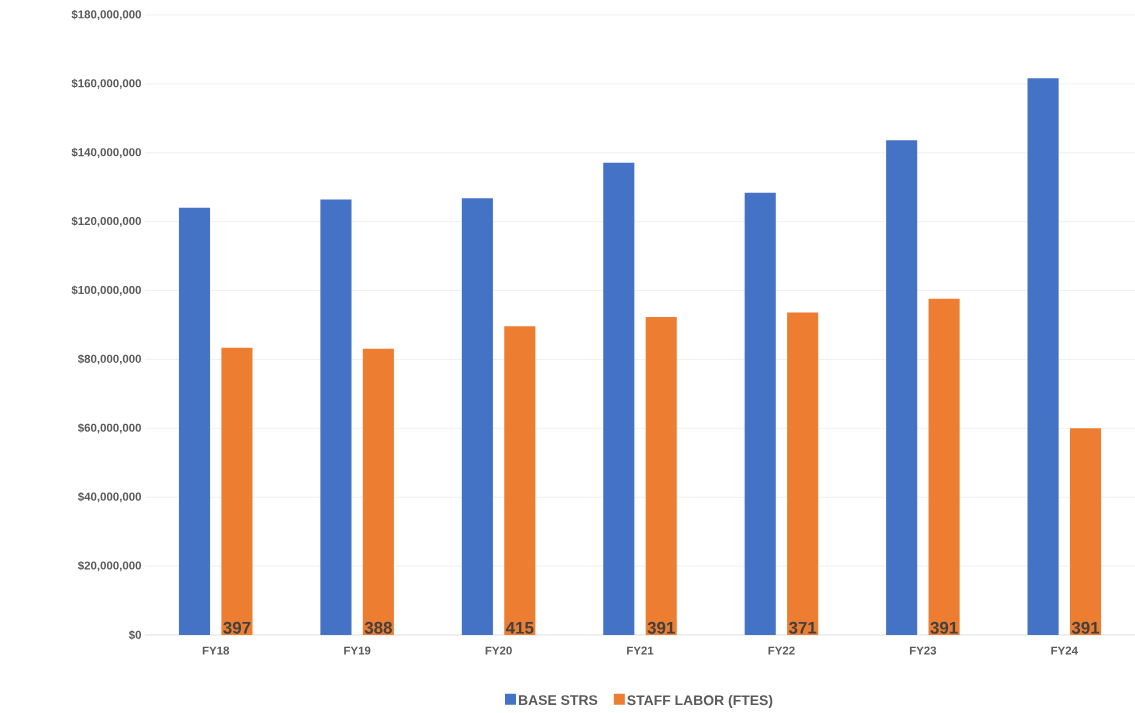  I want to click on annotation: 388, so click(378, 627).